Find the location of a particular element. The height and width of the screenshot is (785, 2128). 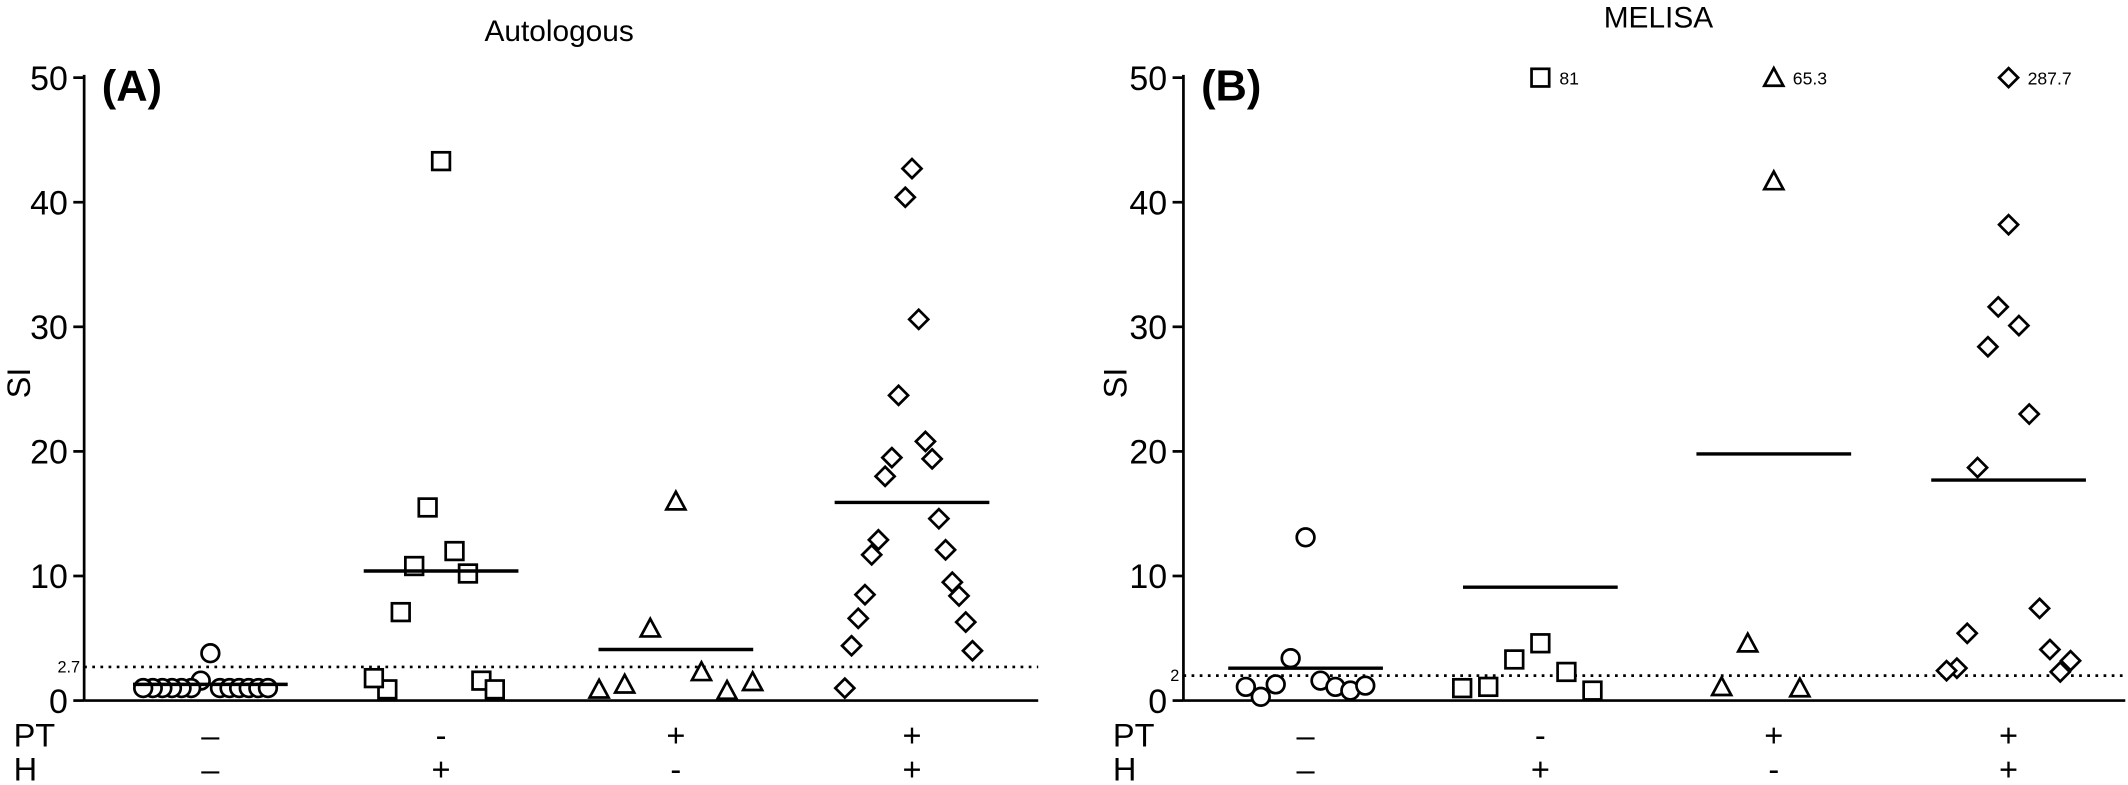

y-tick-label: 0 is located at coordinates (58, 702).